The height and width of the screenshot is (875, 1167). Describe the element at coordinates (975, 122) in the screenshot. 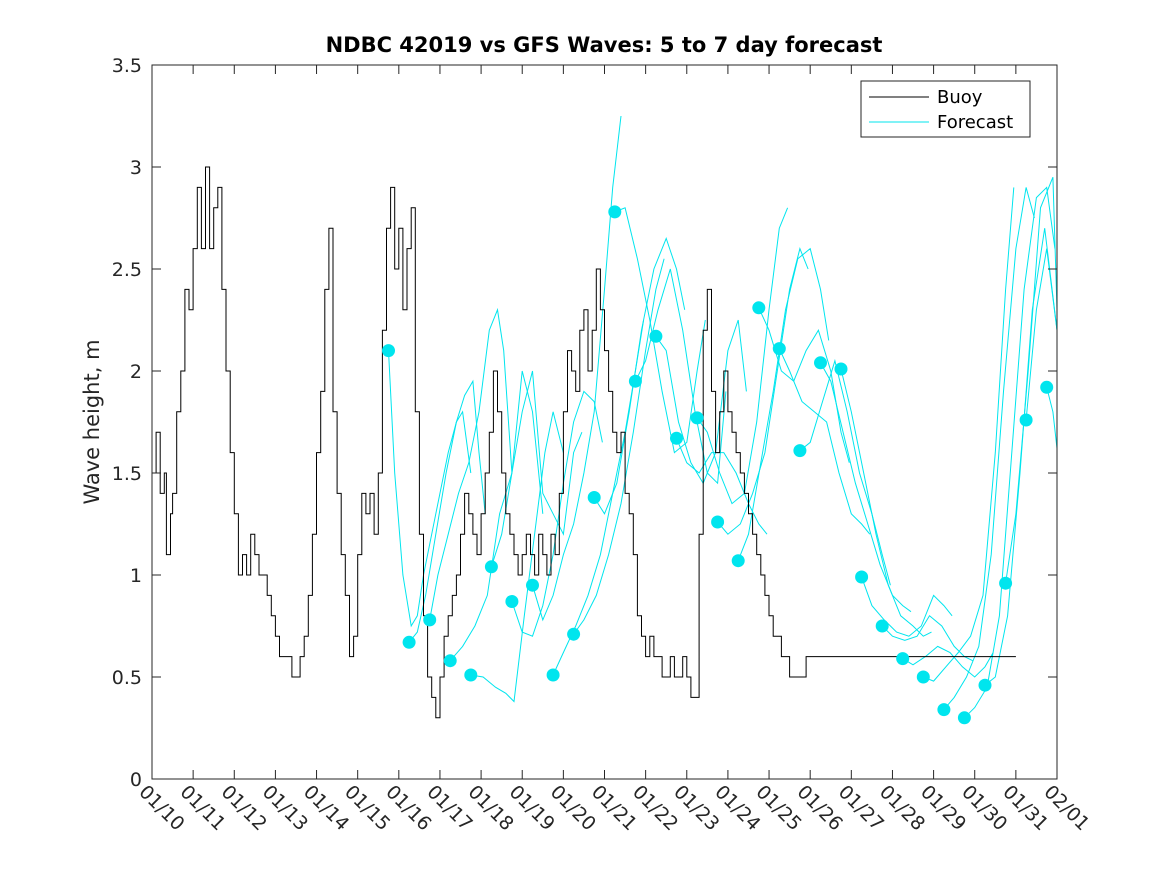

I see `legend-label-forecast: Forecast` at that location.